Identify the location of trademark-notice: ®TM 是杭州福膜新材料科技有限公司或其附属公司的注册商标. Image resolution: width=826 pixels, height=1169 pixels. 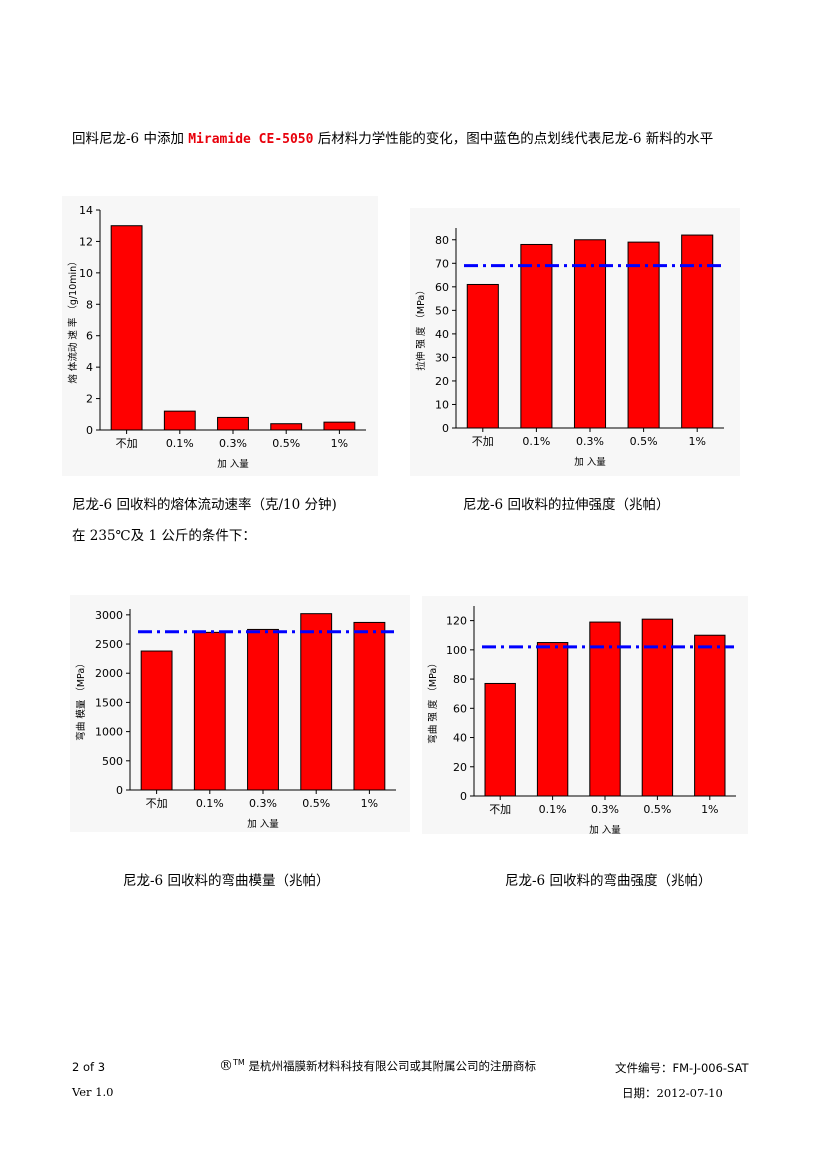
(377, 1066).